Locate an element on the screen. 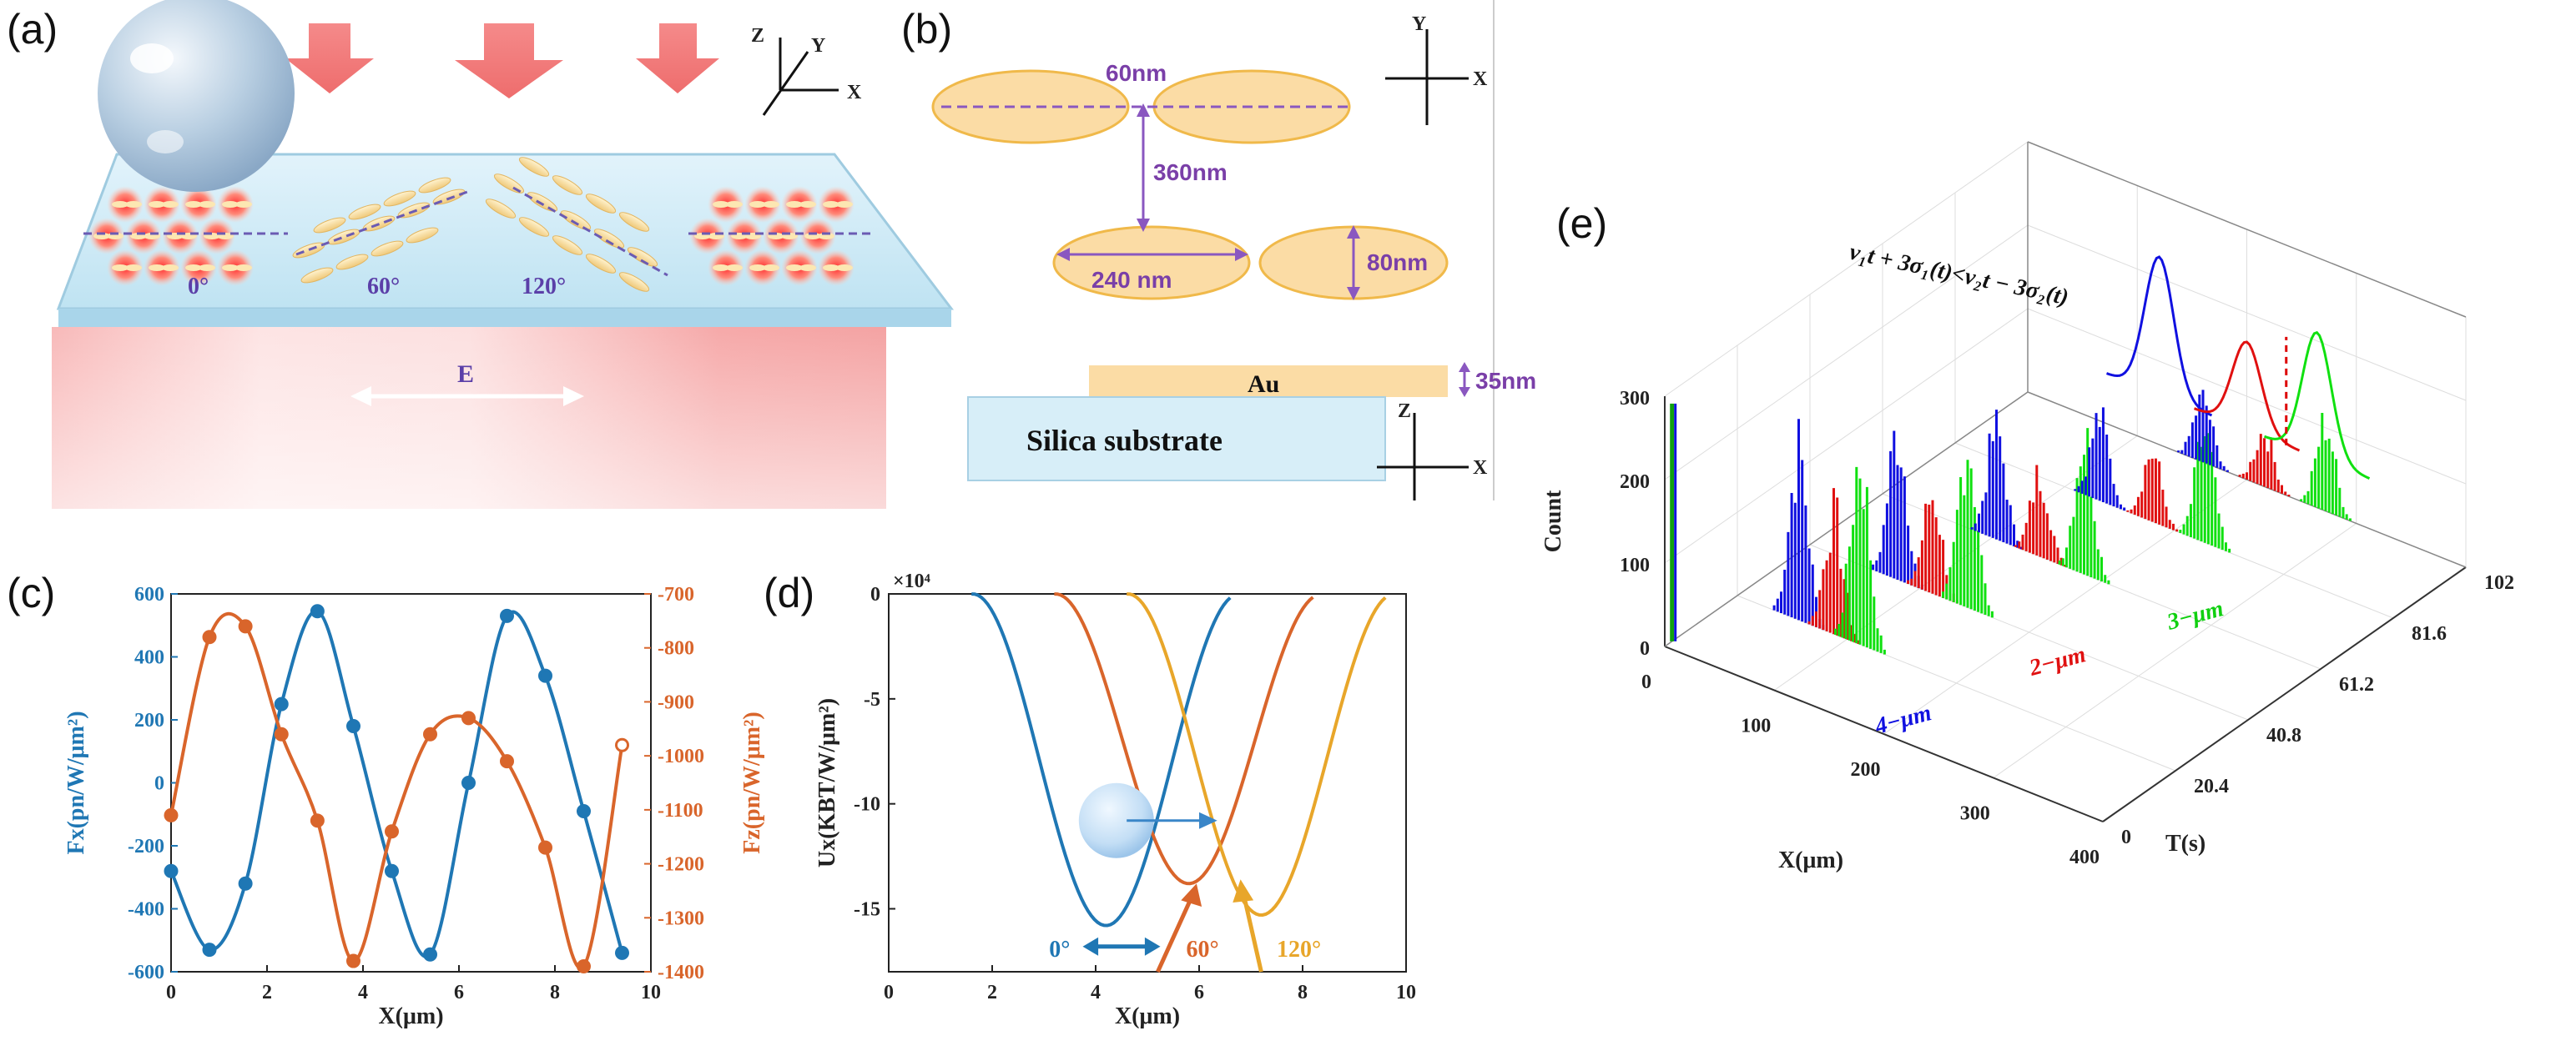 Image resolution: width=2576 pixels, height=1046 pixels. axis-x-label: X is located at coordinates (855, 92).